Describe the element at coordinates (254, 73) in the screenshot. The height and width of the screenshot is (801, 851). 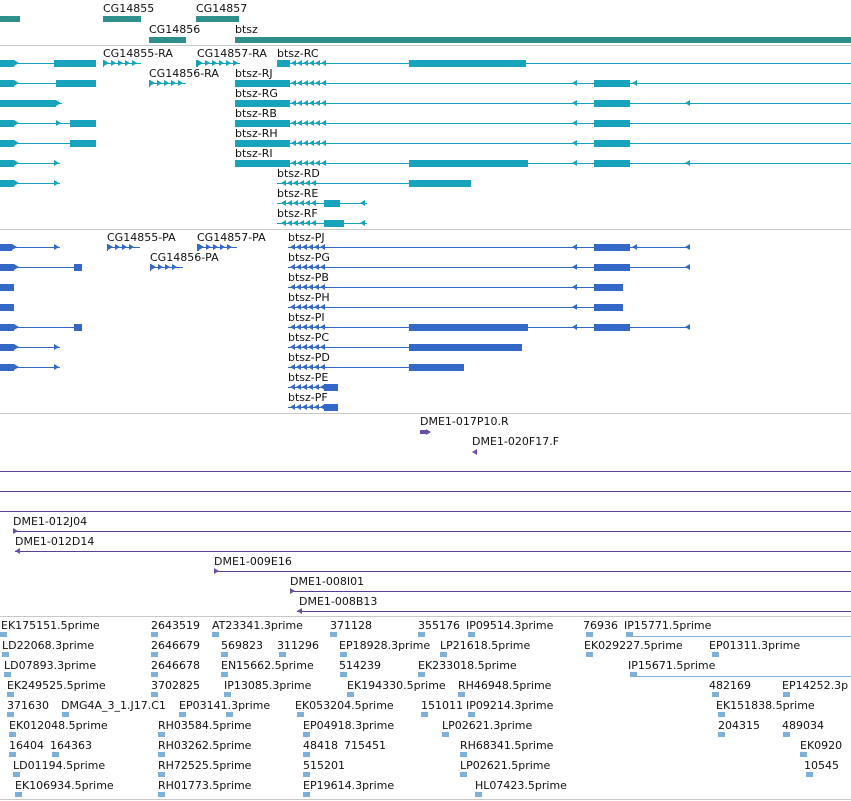
I see `transcript-label: btsz-RJ` at that location.